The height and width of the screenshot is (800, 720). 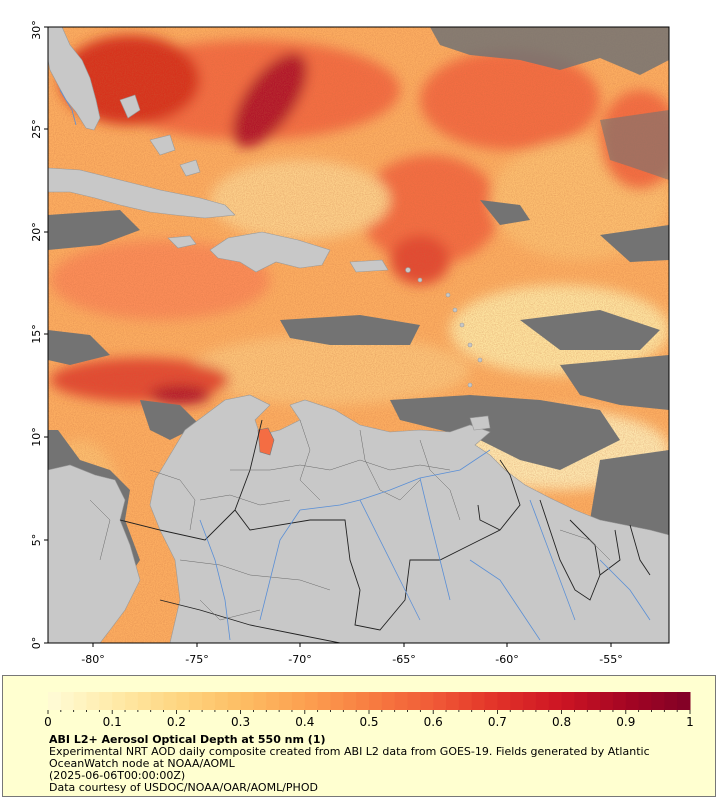 What do you see at coordinates (36, 30) in the screenshot?
I see `lat-tick-30: 30°` at bounding box center [36, 30].